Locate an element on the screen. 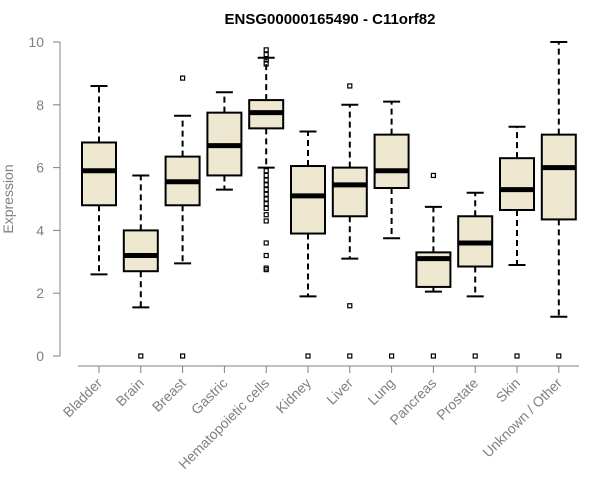 This screenshot has height=500, width=600. y-tick-label-4: 4 is located at coordinates (40, 230).